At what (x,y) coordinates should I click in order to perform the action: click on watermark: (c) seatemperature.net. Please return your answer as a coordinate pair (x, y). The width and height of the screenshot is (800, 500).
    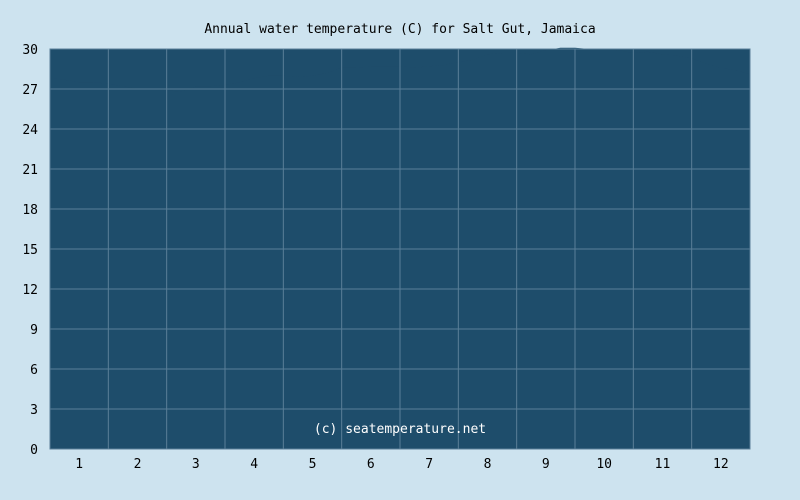
    Looking at the image, I should click on (400, 429).